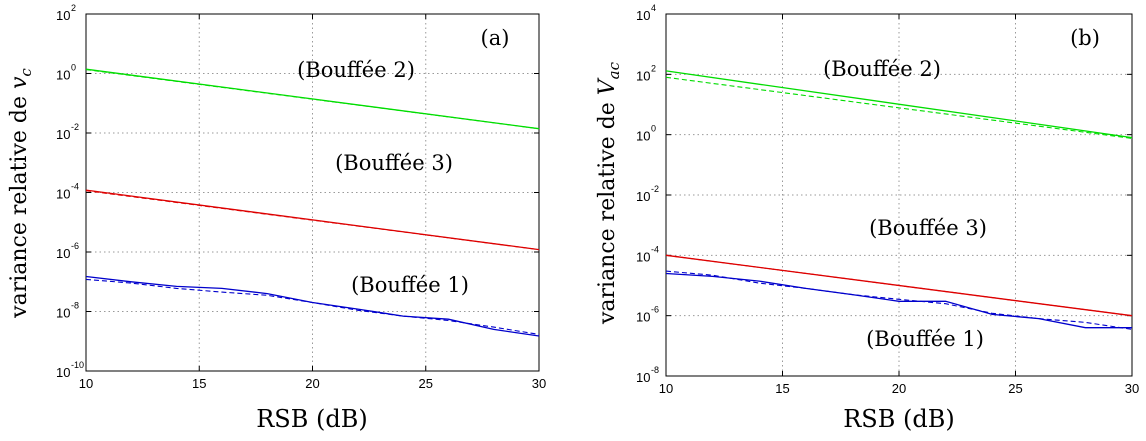 The width and height of the screenshot is (1146, 441). What do you see at coordinates (495, 38) in the screenshot?
I see `panel-label: (a)` at bounding box center [495, 38].